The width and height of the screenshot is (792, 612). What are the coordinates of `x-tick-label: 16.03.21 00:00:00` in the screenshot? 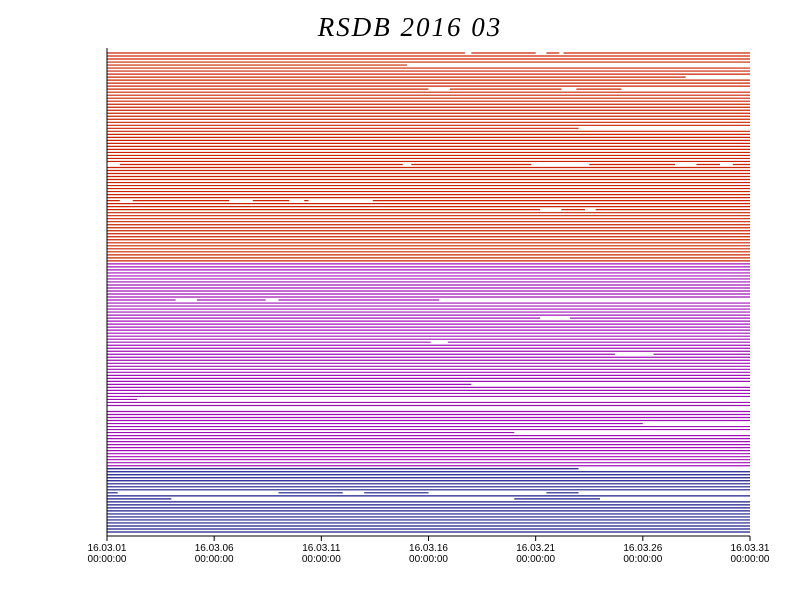 It's located at (536, 554).